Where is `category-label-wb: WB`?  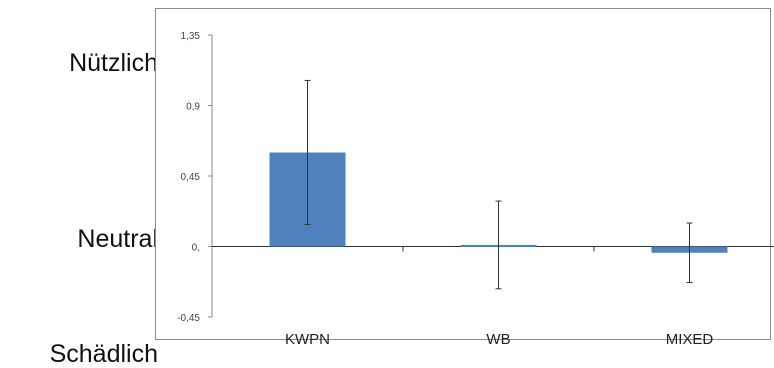
category-label-wb: WB is located at coordinates (498, 339).